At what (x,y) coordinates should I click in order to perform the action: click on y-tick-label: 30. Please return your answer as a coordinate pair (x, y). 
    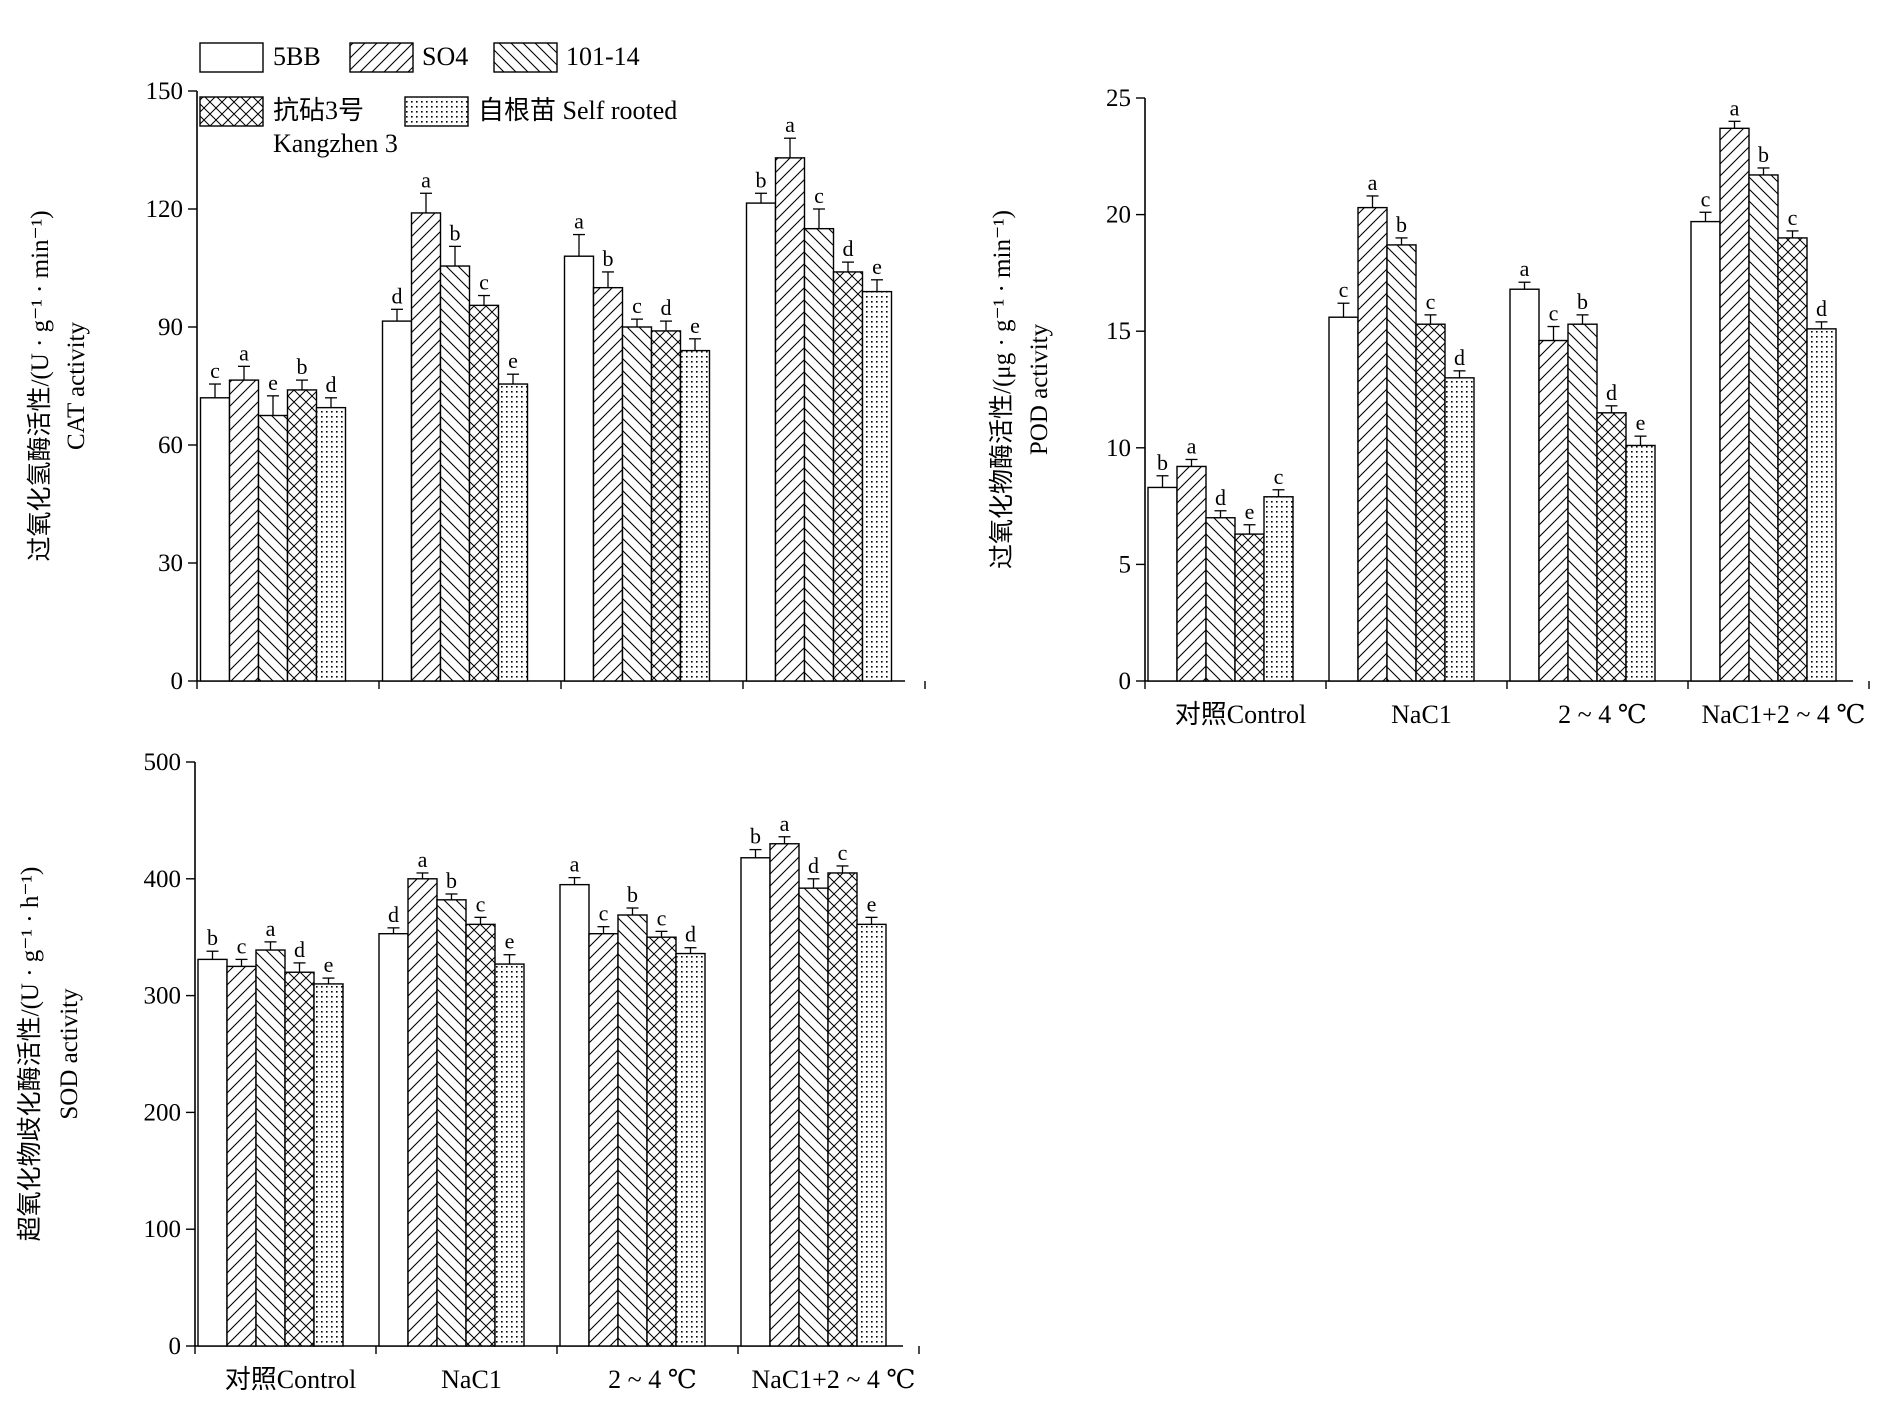
    Looking at the image, I should click on (170, 563).